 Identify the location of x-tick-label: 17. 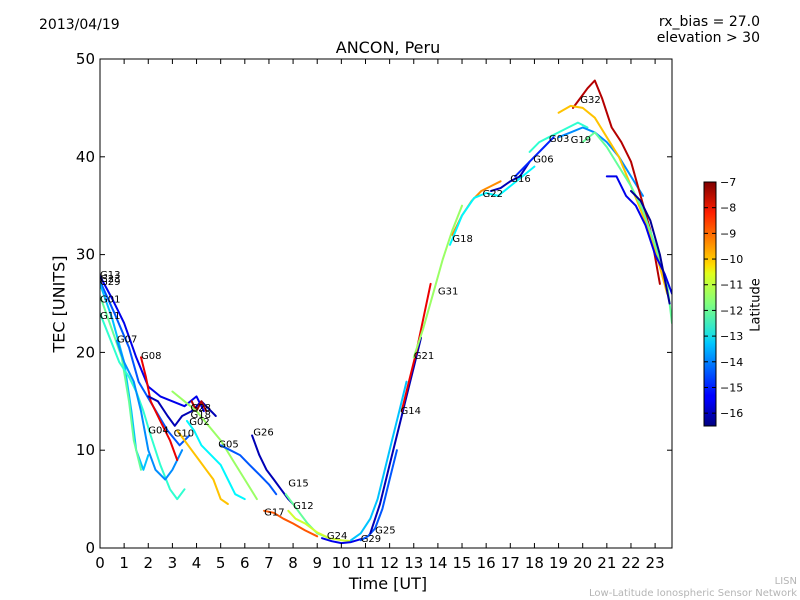
(510, 563).